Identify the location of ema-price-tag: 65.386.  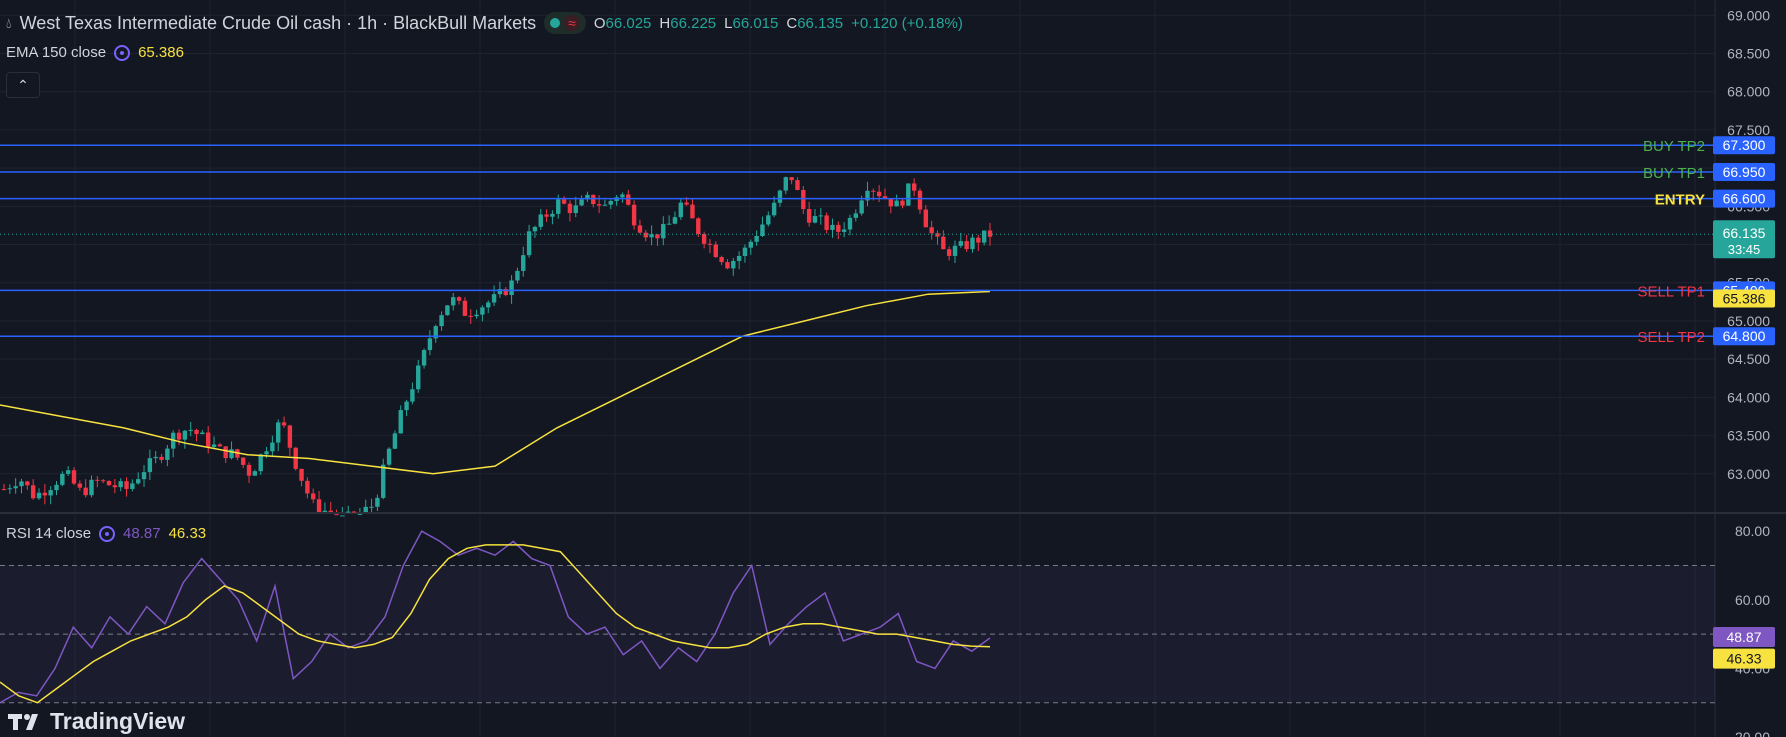
(1744, 298).